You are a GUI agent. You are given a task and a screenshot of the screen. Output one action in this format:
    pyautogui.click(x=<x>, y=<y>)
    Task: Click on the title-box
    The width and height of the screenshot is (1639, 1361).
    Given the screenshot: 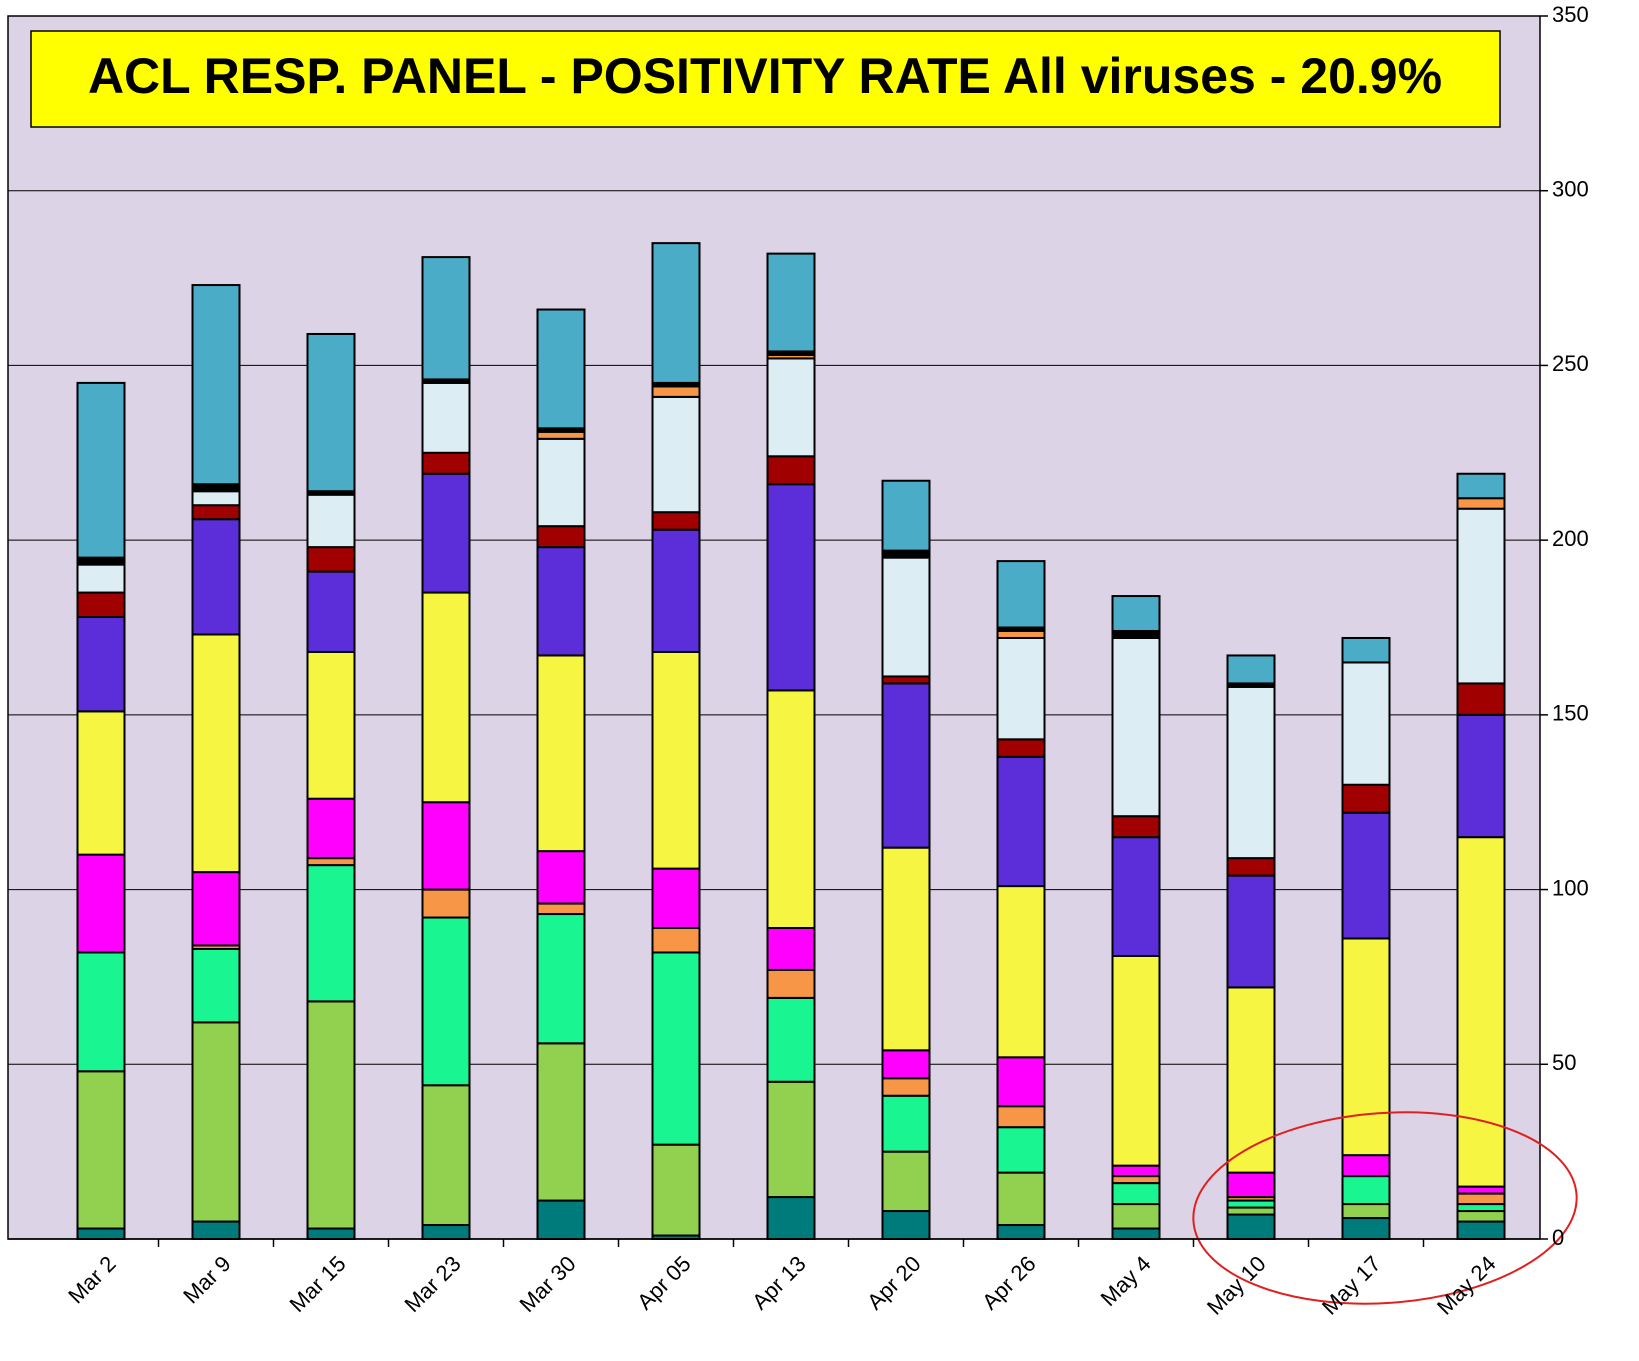 What is the action you would take?
    pyautogui.click(x=765, y=79)
    